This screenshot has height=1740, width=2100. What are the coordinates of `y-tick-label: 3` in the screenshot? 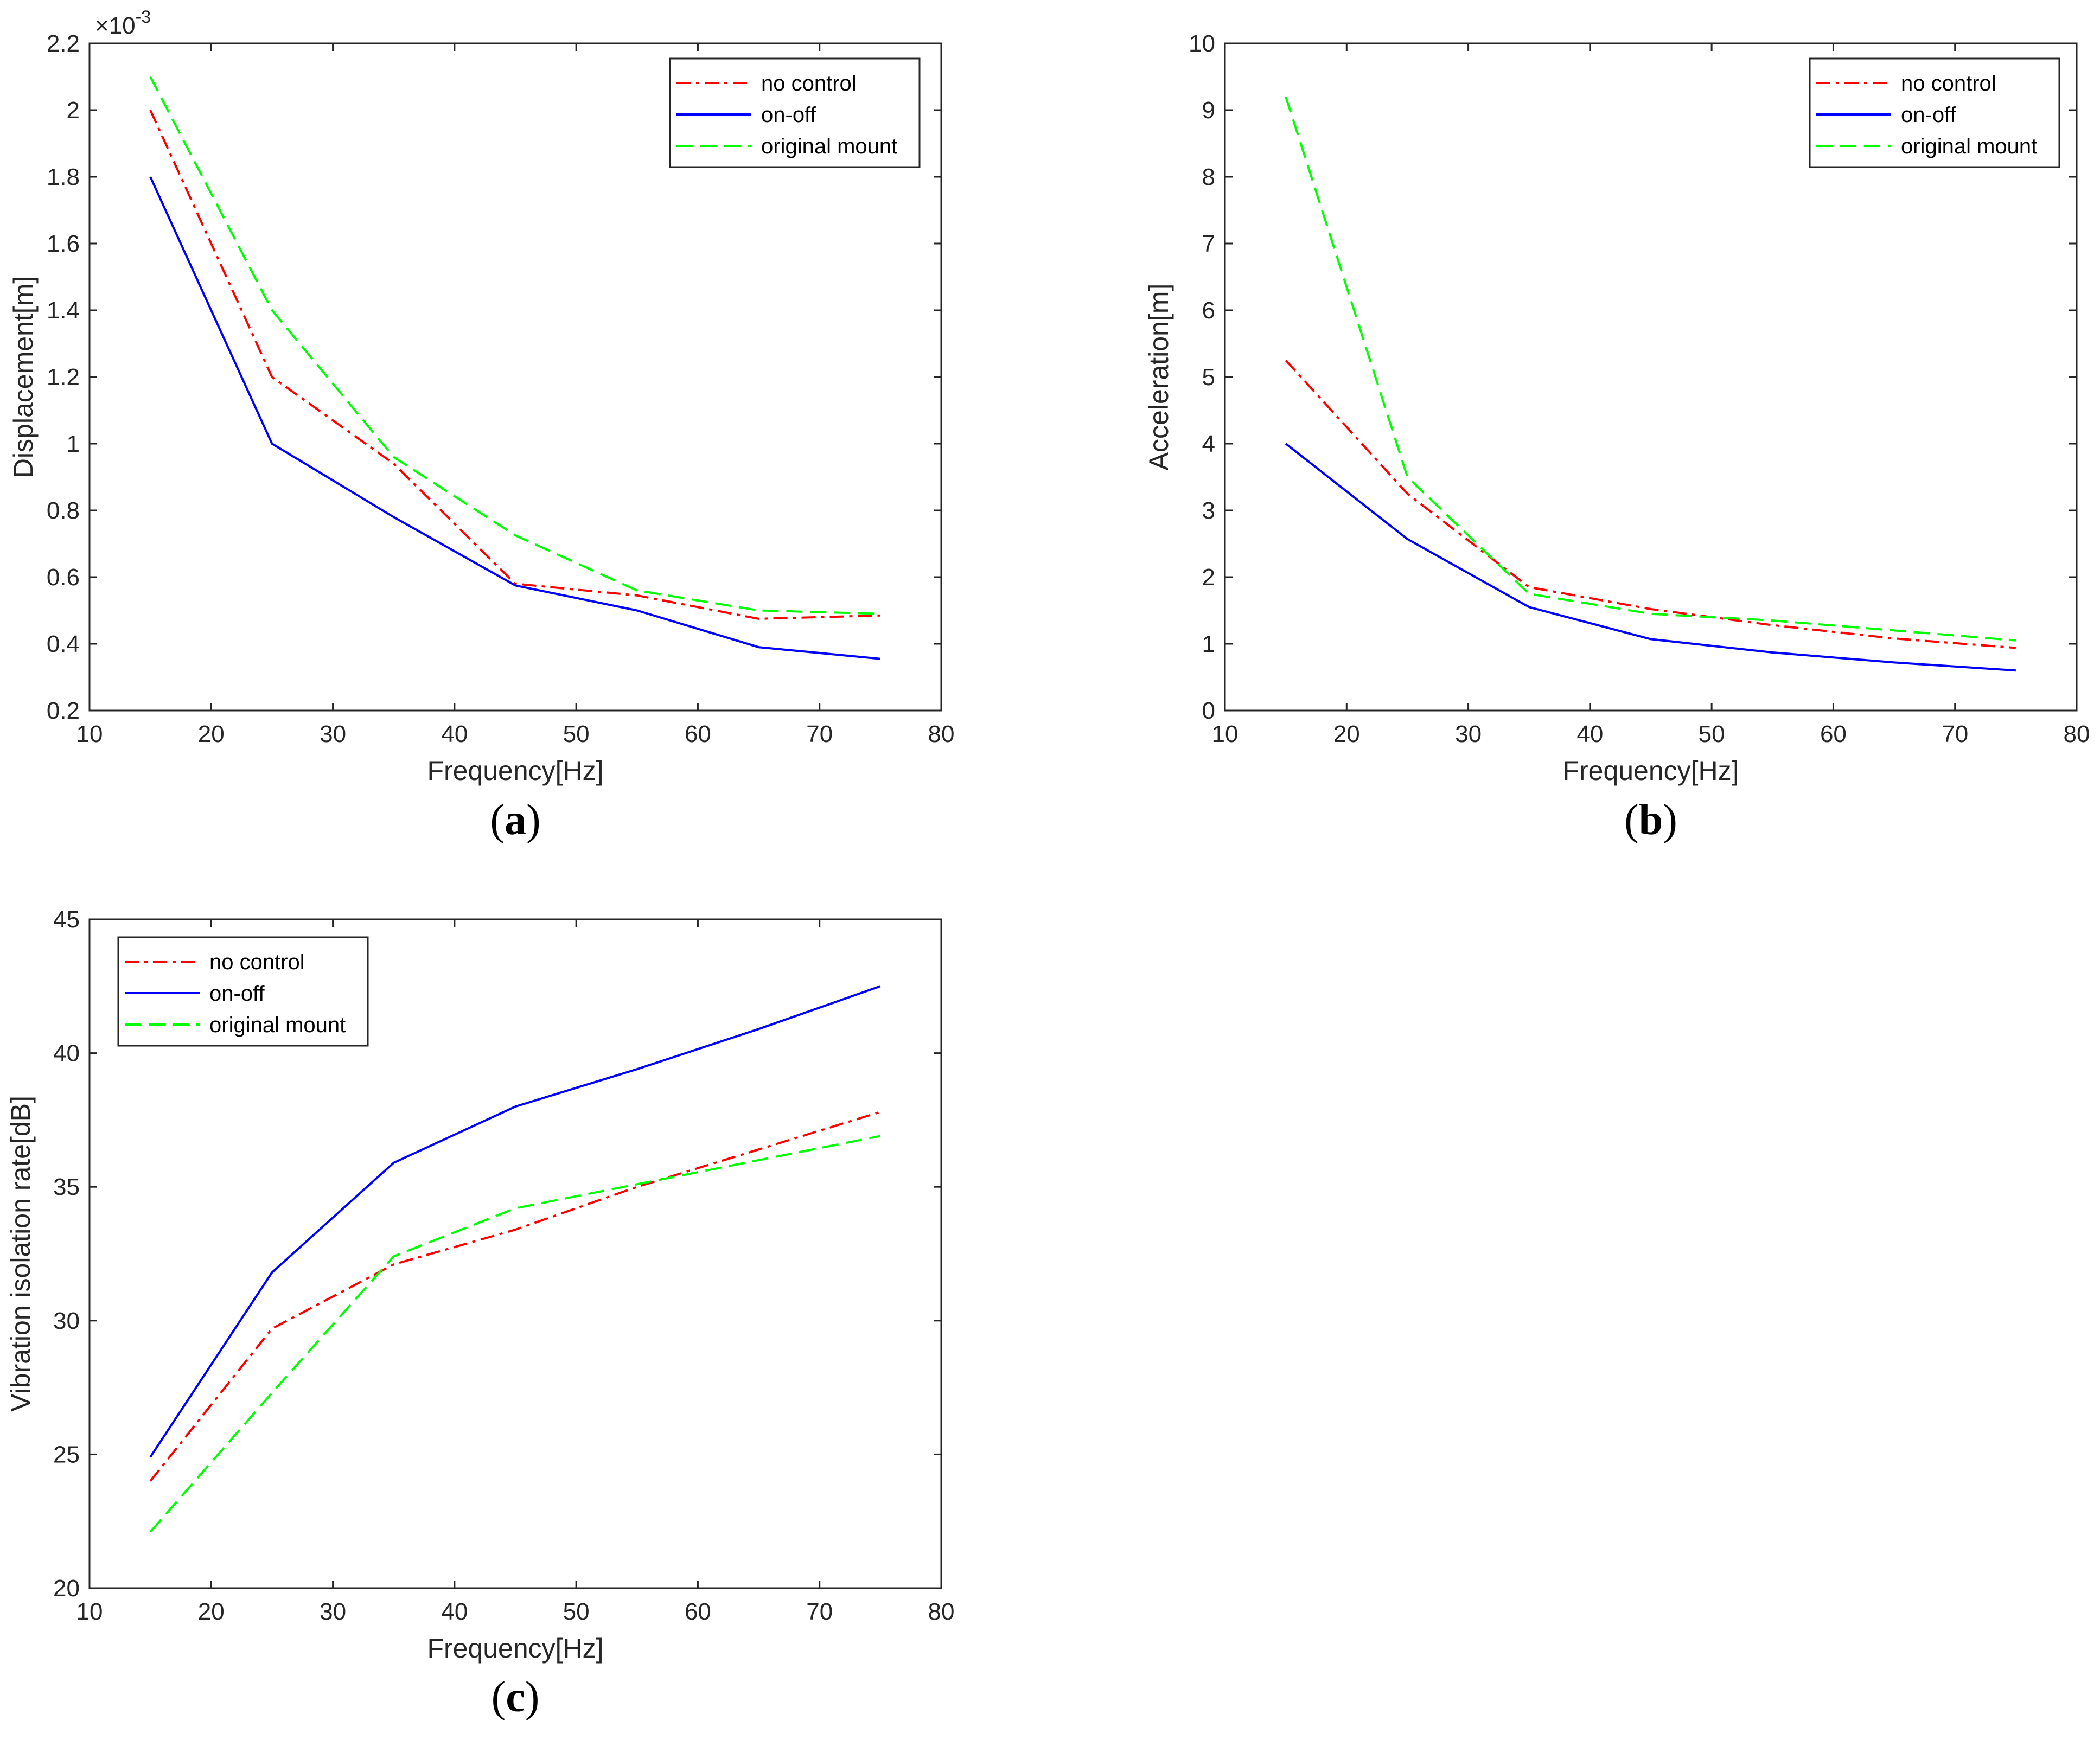 It's located at (1208, 511).